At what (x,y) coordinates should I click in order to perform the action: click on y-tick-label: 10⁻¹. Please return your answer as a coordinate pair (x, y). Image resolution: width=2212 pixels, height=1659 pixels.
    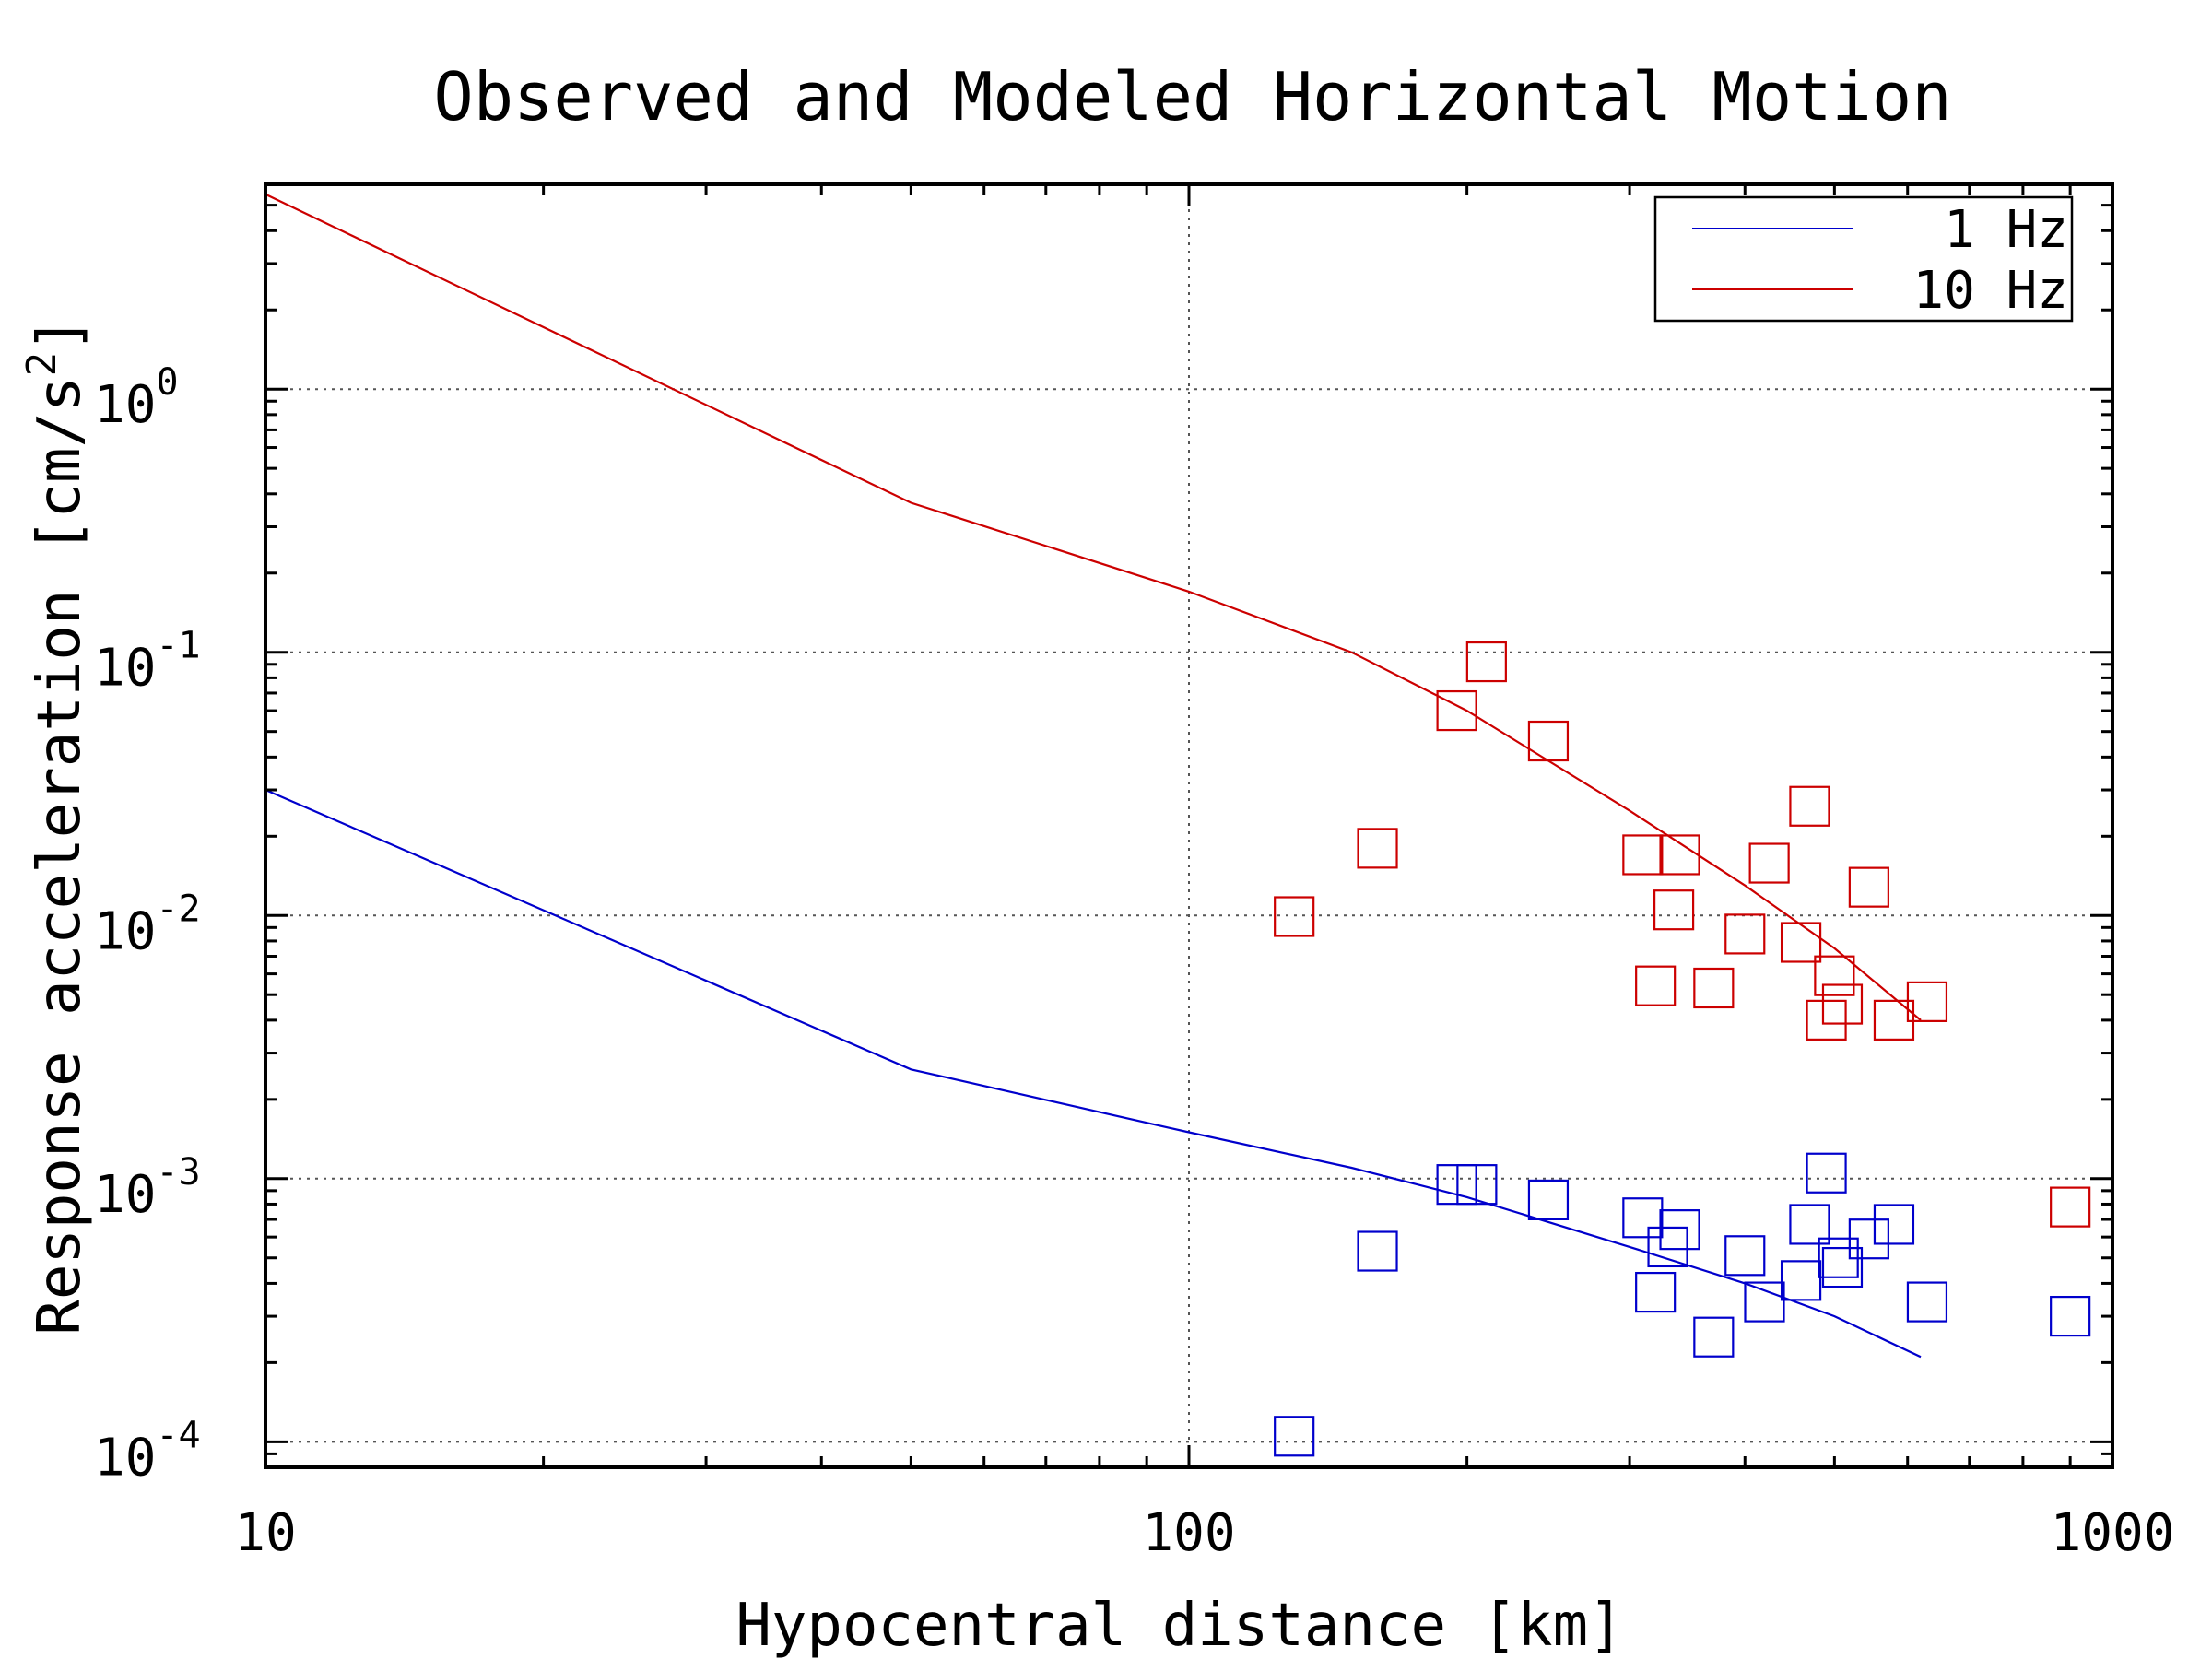
    Looking at the image, I should click on (147, 662).